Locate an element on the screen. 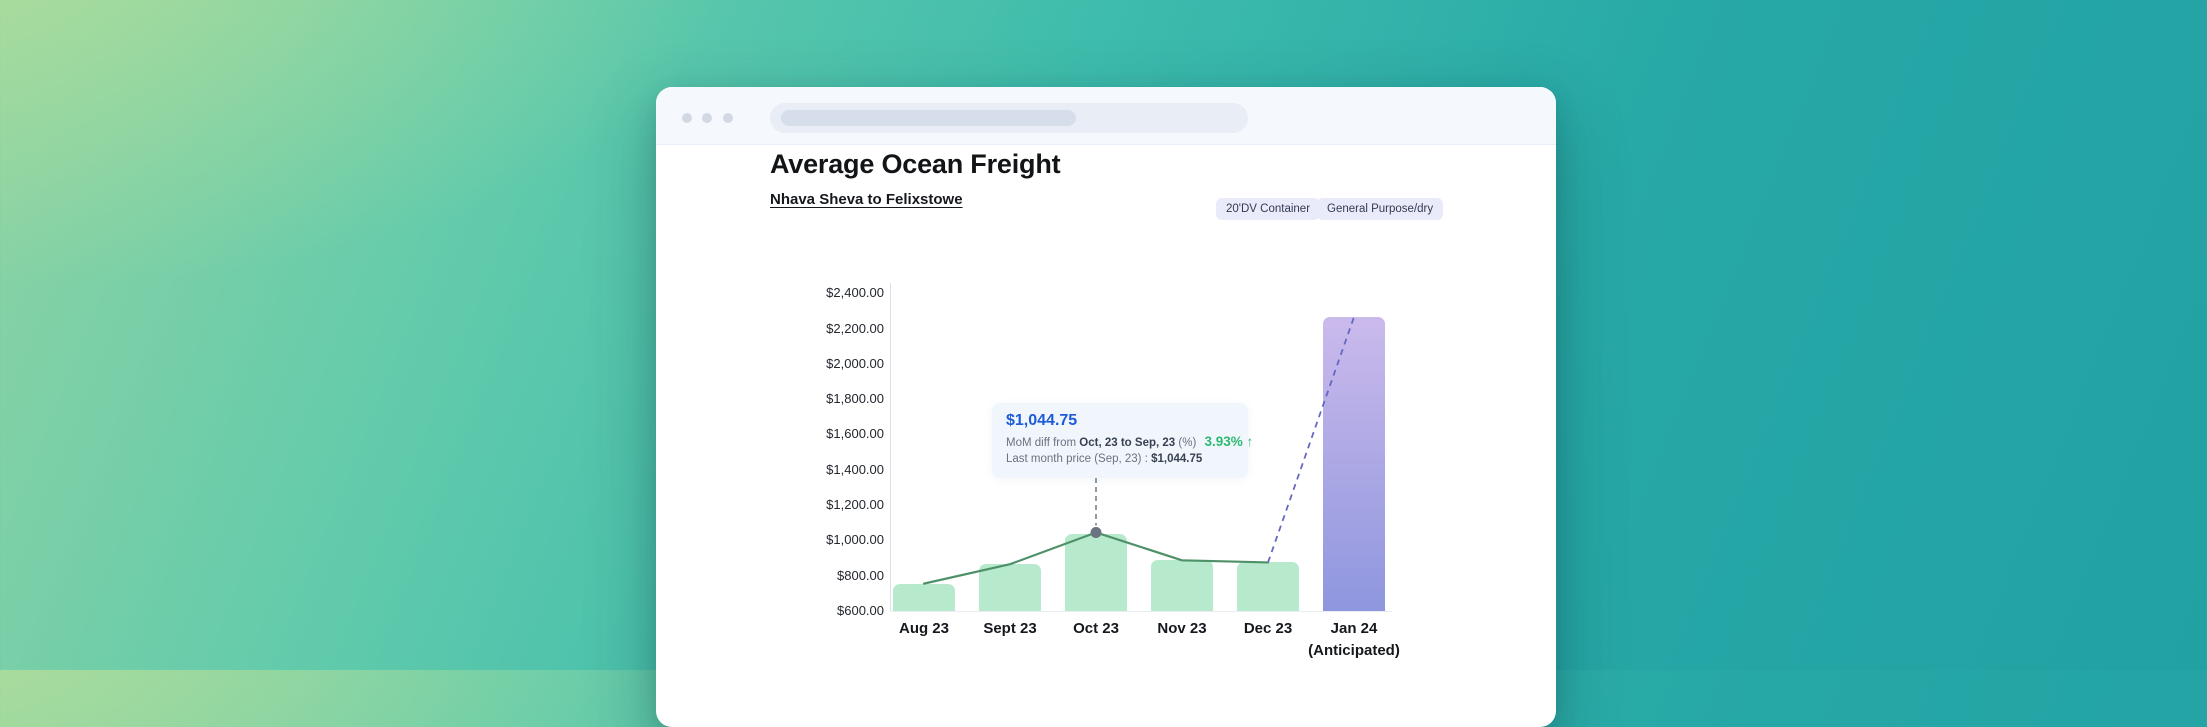 This screenshot has width=2207, height=727. y-axis-tick-label: $1,400.00 is located at coordinates (855, 469).